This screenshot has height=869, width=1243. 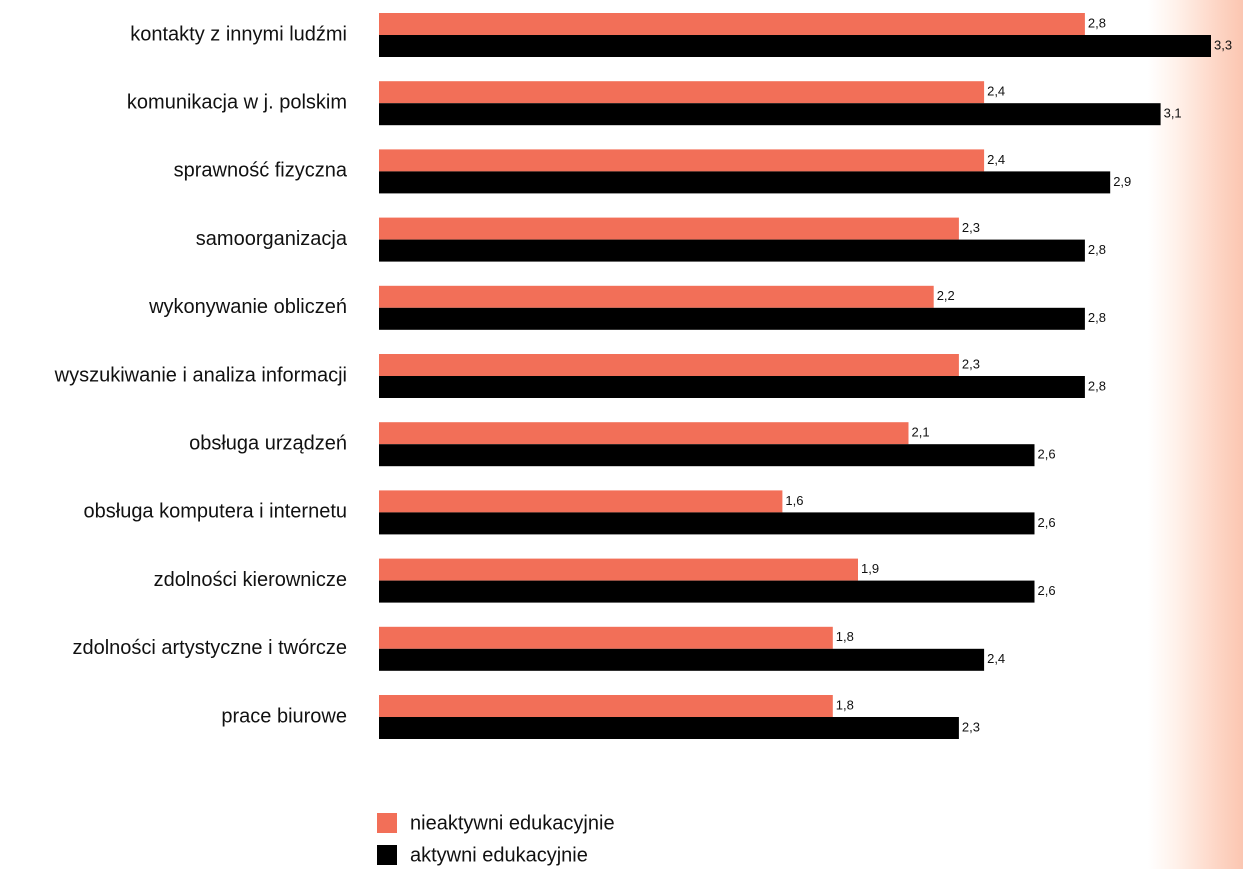 What do you see at coordinates (216, 512) in the screenshot?
I see `category-label: obsługa komputera i internetu` at bounding box center [216, 512].